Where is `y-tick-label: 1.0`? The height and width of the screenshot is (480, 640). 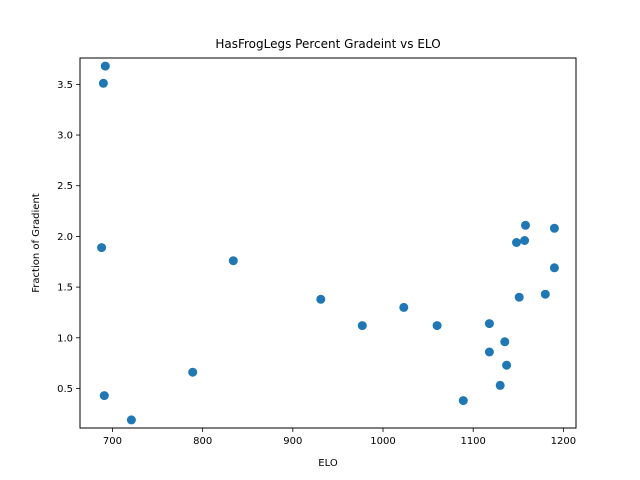
y-tick-label: 1.0 is located at coordinates (65, 338).